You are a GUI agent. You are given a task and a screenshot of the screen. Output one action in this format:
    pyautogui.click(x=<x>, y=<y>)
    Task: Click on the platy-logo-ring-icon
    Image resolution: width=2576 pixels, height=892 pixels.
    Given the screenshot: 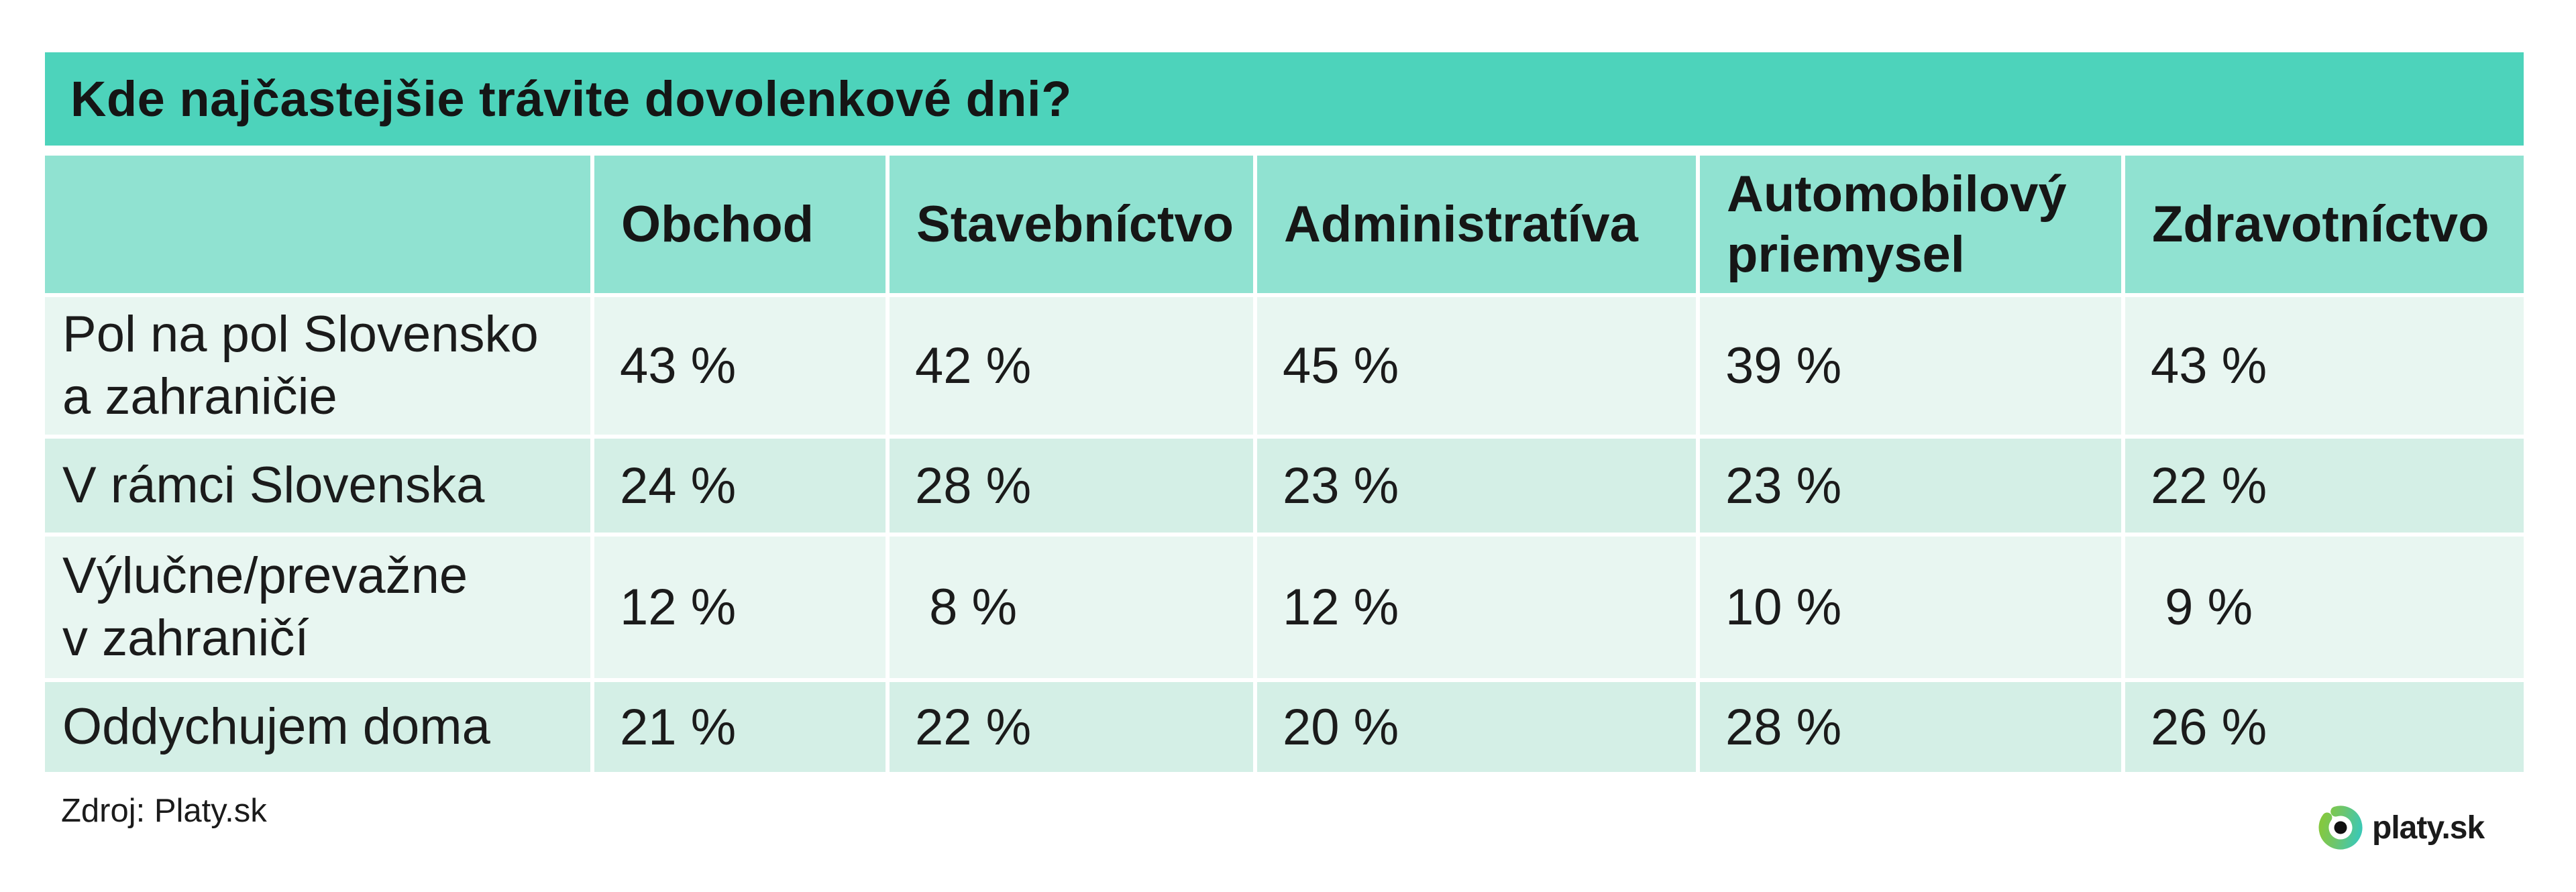 What is the action you would take?
    pyautogui.click(x=2340, y=827)
    